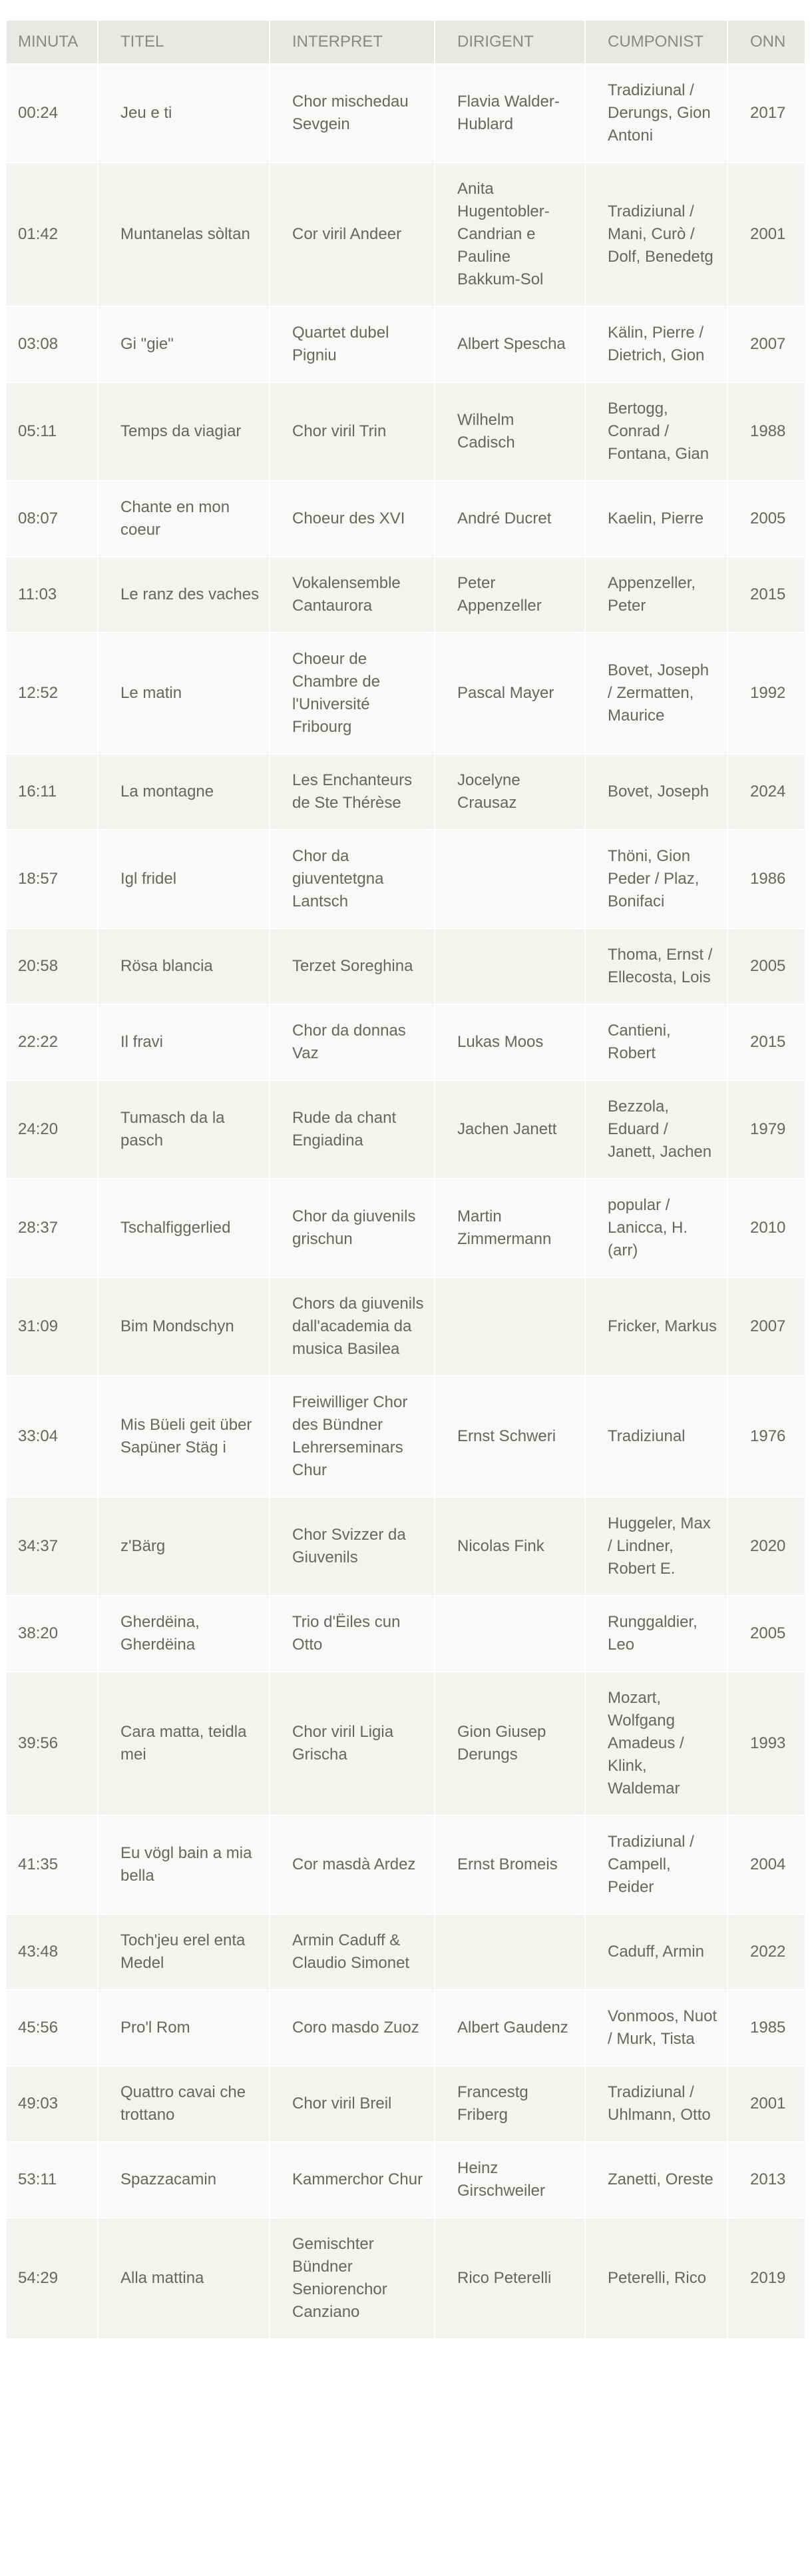  Describe the element at coordinates (767, 1129) in the screenshot. I see `cell-onn: 1979` at that location.